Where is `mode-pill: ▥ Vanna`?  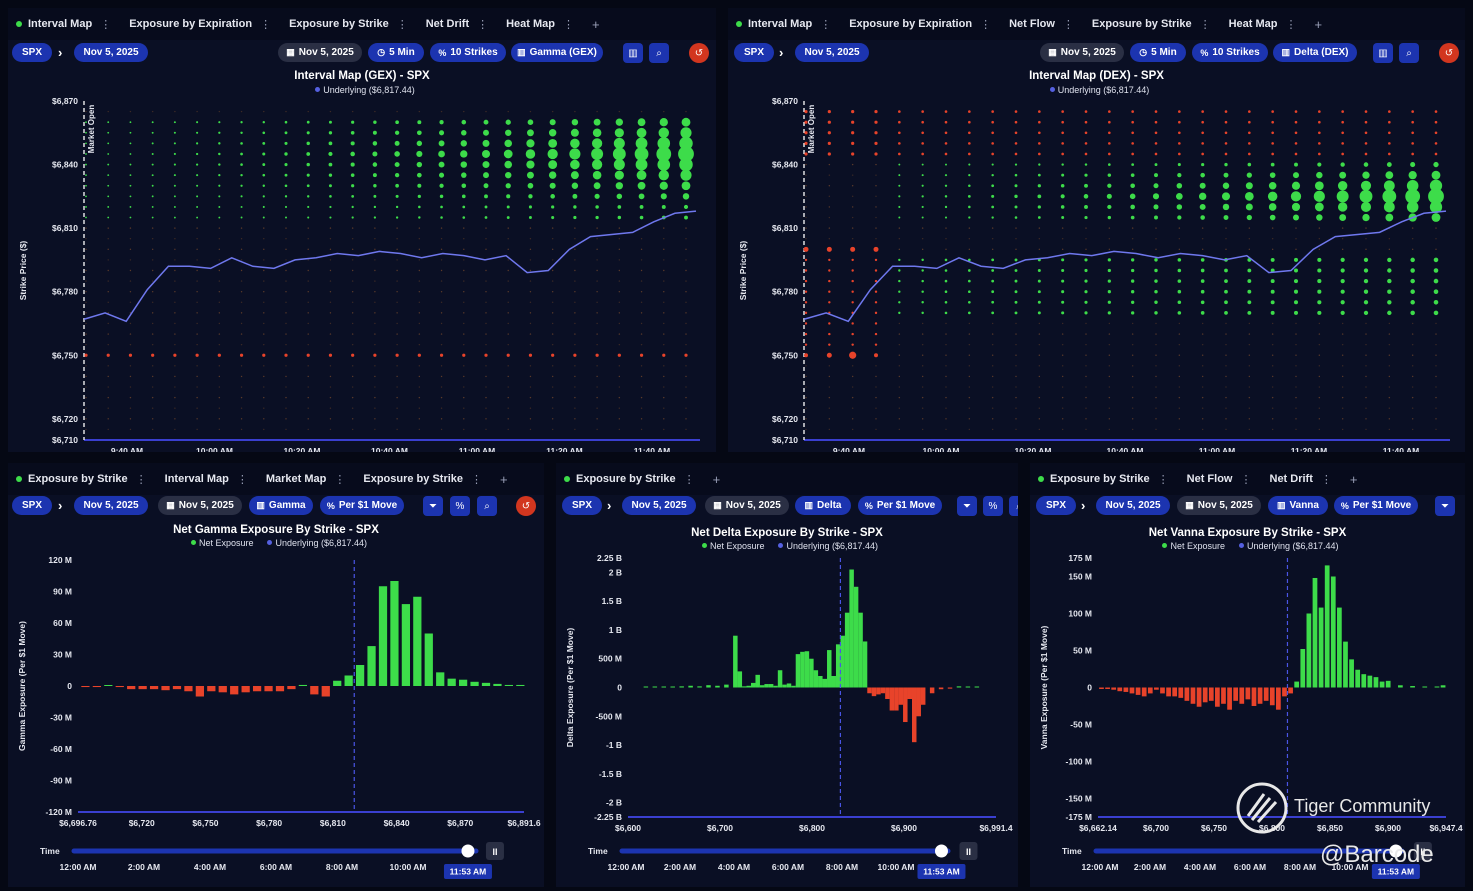
mode-pill: ▥ Vanna is located at coordinates (1298, 505).